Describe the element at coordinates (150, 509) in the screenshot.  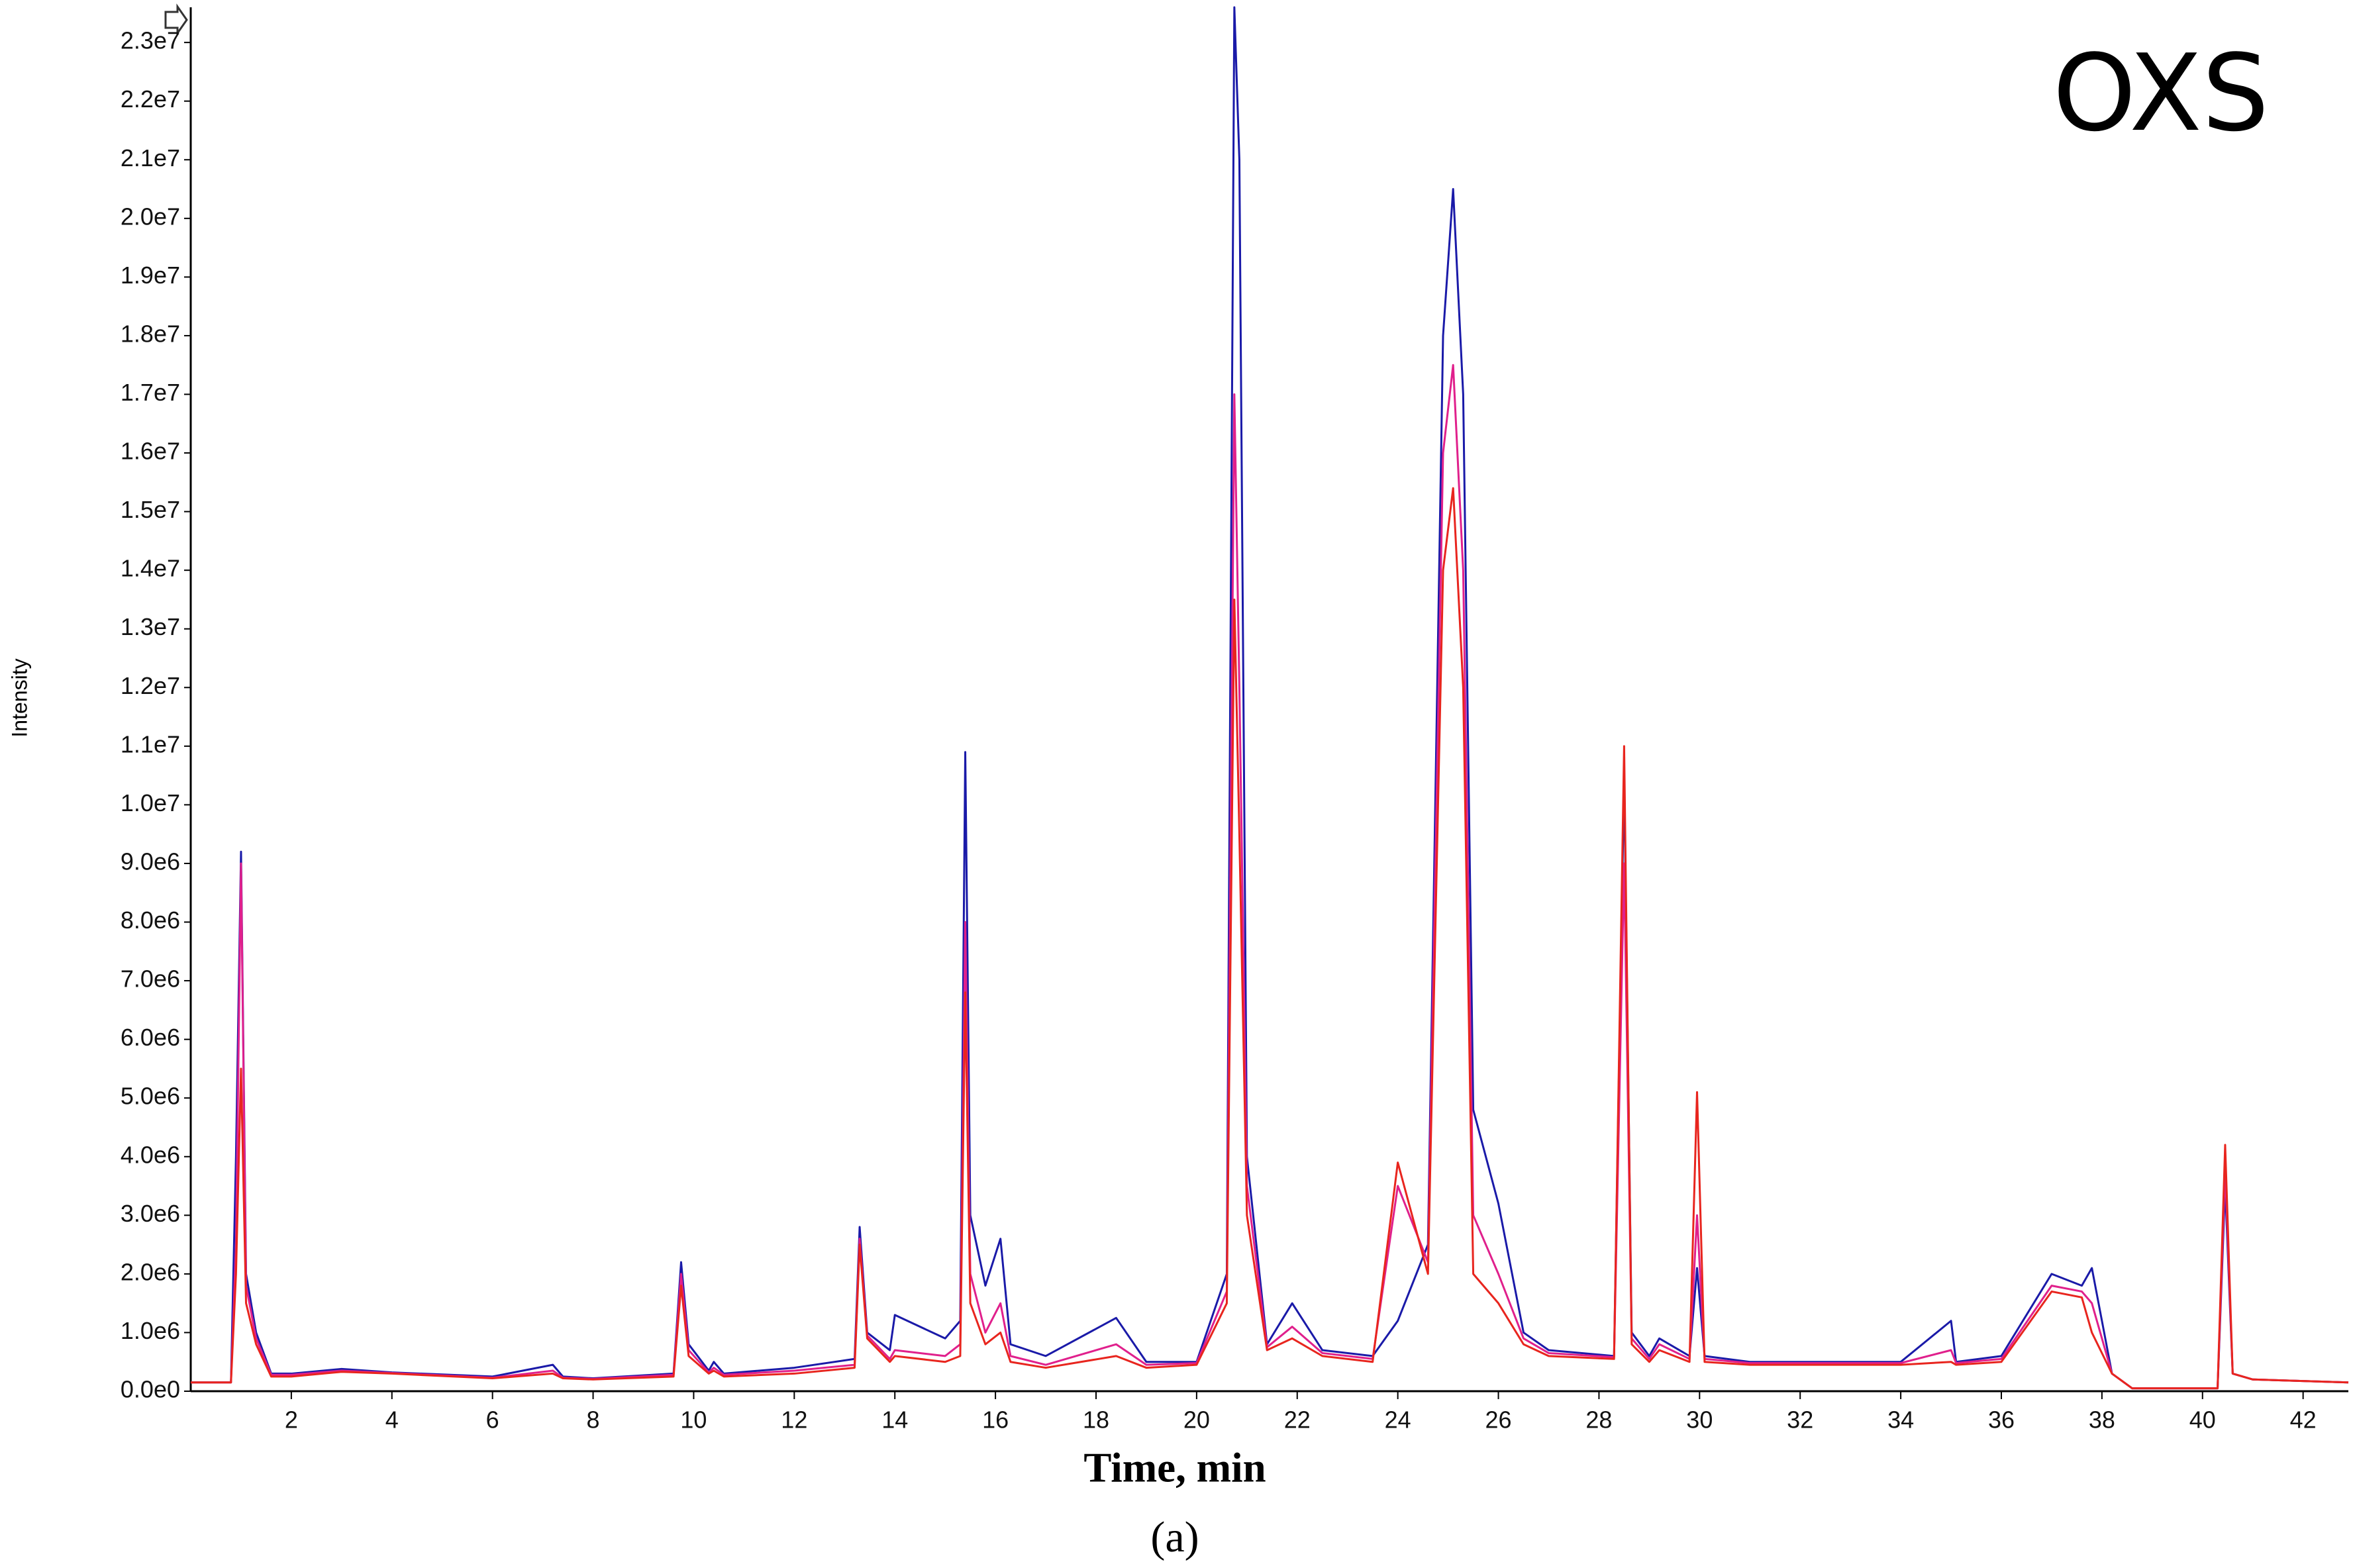
I see `y-tick-label: 1.5e7` at that location.